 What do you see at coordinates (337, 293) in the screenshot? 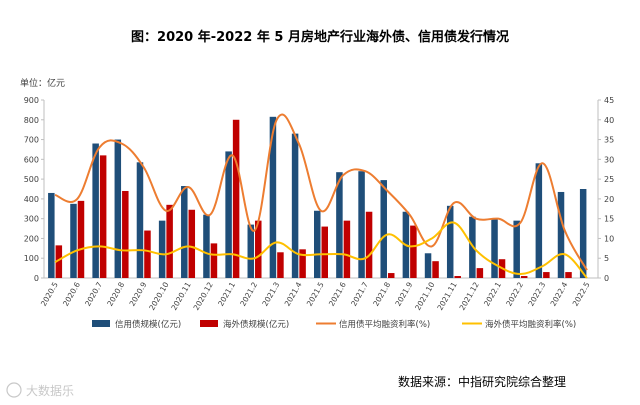
I see `x-tick-label: 2021.6` at bounding box center [337, 293].